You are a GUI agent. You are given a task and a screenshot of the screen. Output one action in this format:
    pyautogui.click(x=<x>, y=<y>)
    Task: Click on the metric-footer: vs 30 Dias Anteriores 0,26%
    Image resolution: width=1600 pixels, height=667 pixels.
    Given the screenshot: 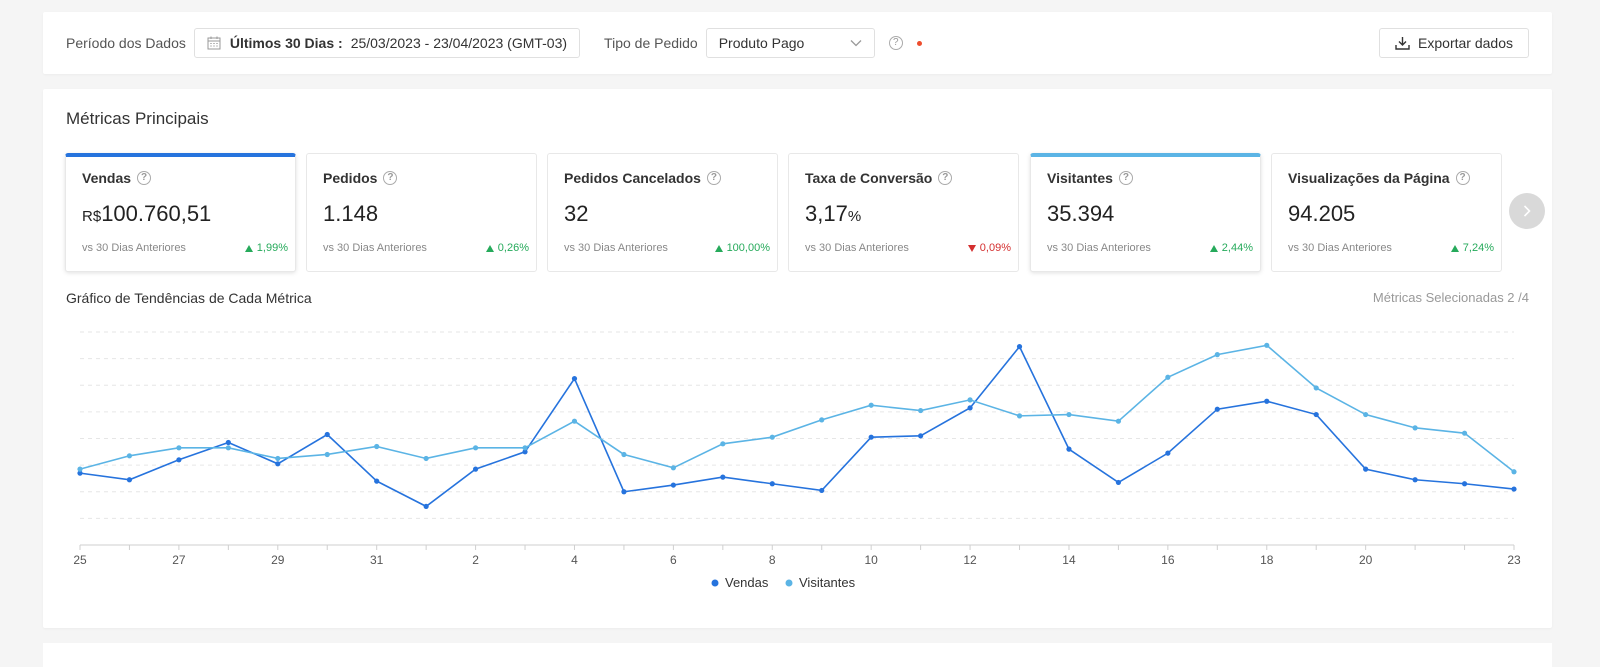 What is the action you would take?
    pyautogui.click(x=426, y=248)
    